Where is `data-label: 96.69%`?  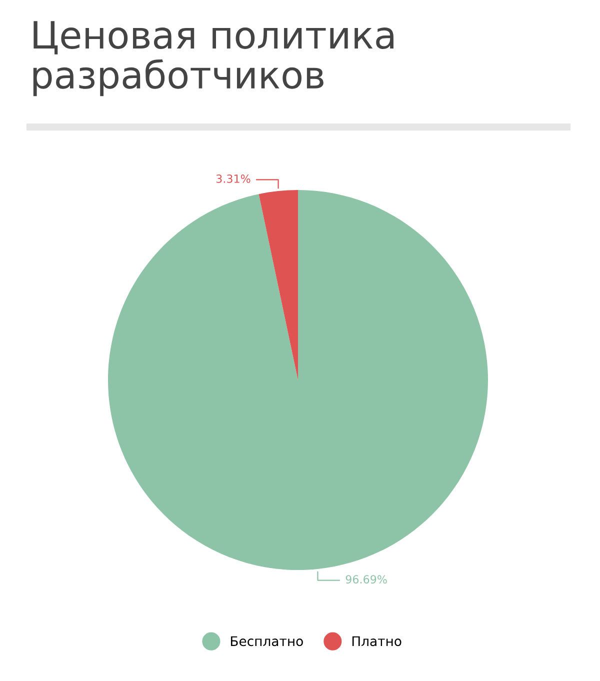 data-label: 96.69% is located at coordinates (366, 579).